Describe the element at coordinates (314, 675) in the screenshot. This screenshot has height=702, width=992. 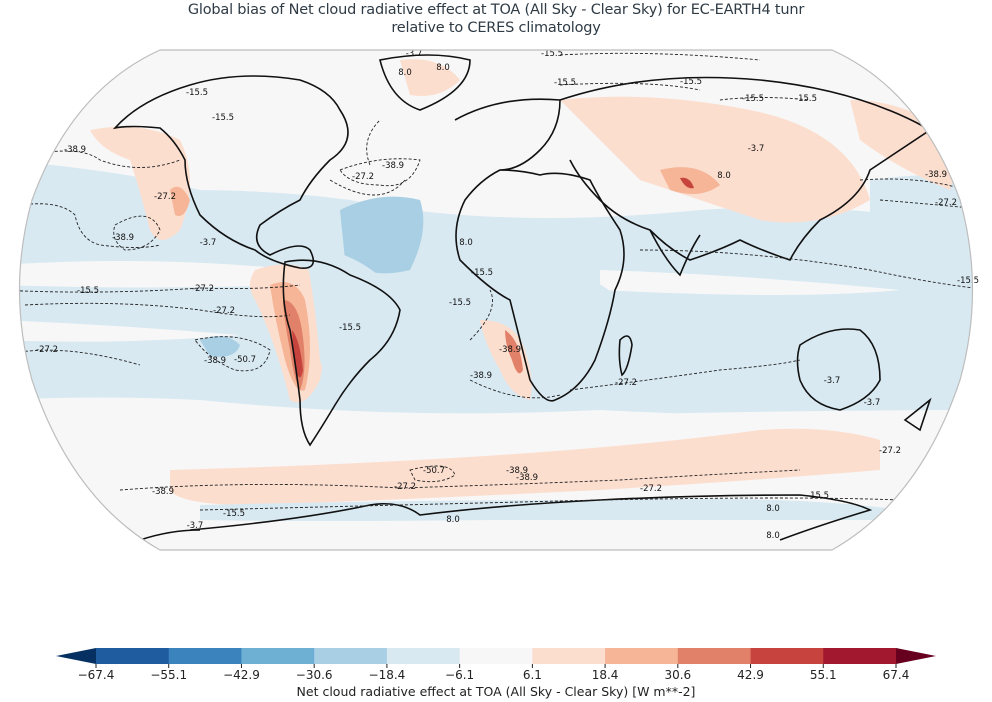
I see `colorbar-tick-label: −30.6` at that location.